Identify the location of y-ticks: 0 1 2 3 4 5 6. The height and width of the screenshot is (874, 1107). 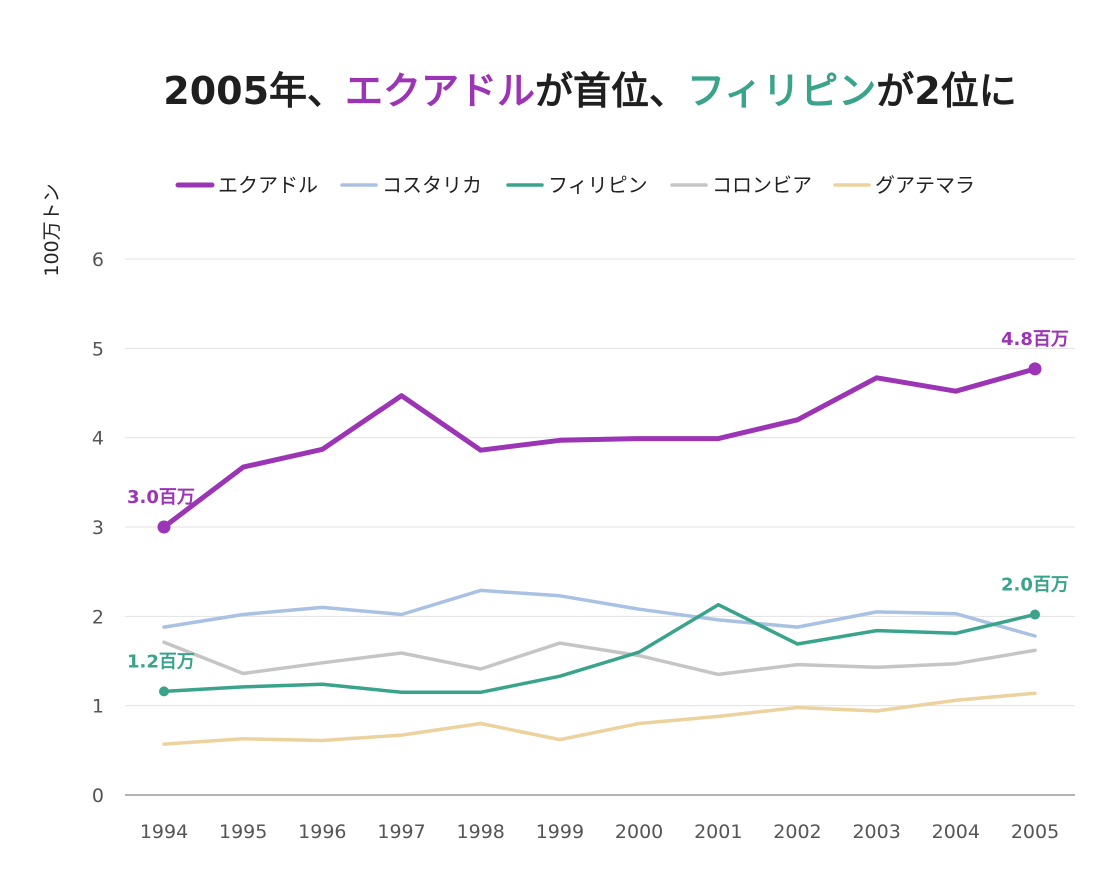
(98, 528).